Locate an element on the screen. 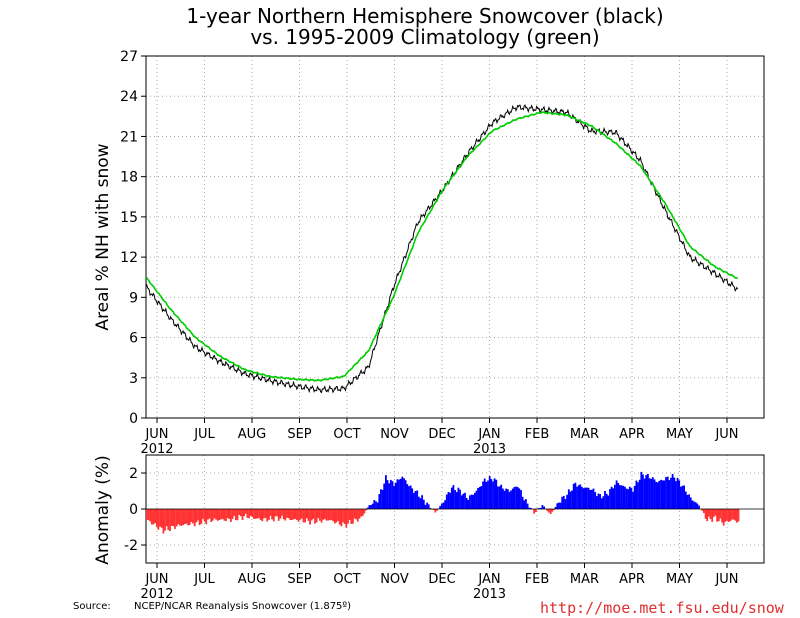 The width and height of the screenshot is (800, 618). anomaly-ytick-label: -2 is located at coordinates (131, 546).